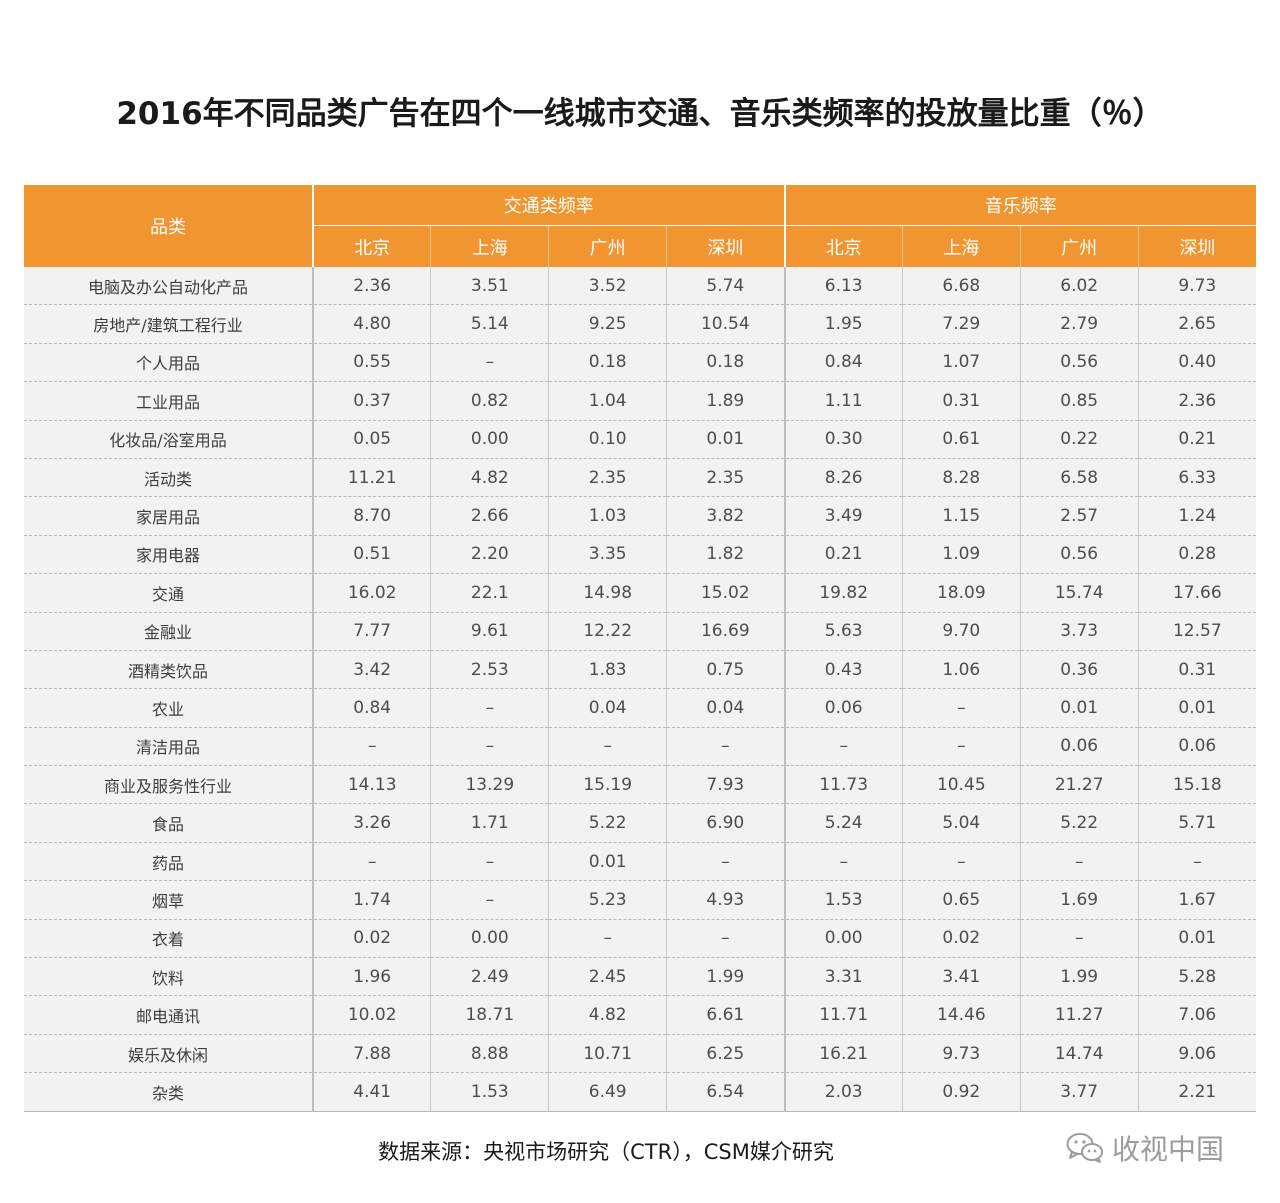 The height and width of the screenshot is (1203, 1280). What do you see at coordinates (640, 977) in the screenshot?
I see `table-row: 饮料 1.96 2.49 2.45 1.99 3.31 3.41 1.99 5.28` at bounding box center [640, 977].